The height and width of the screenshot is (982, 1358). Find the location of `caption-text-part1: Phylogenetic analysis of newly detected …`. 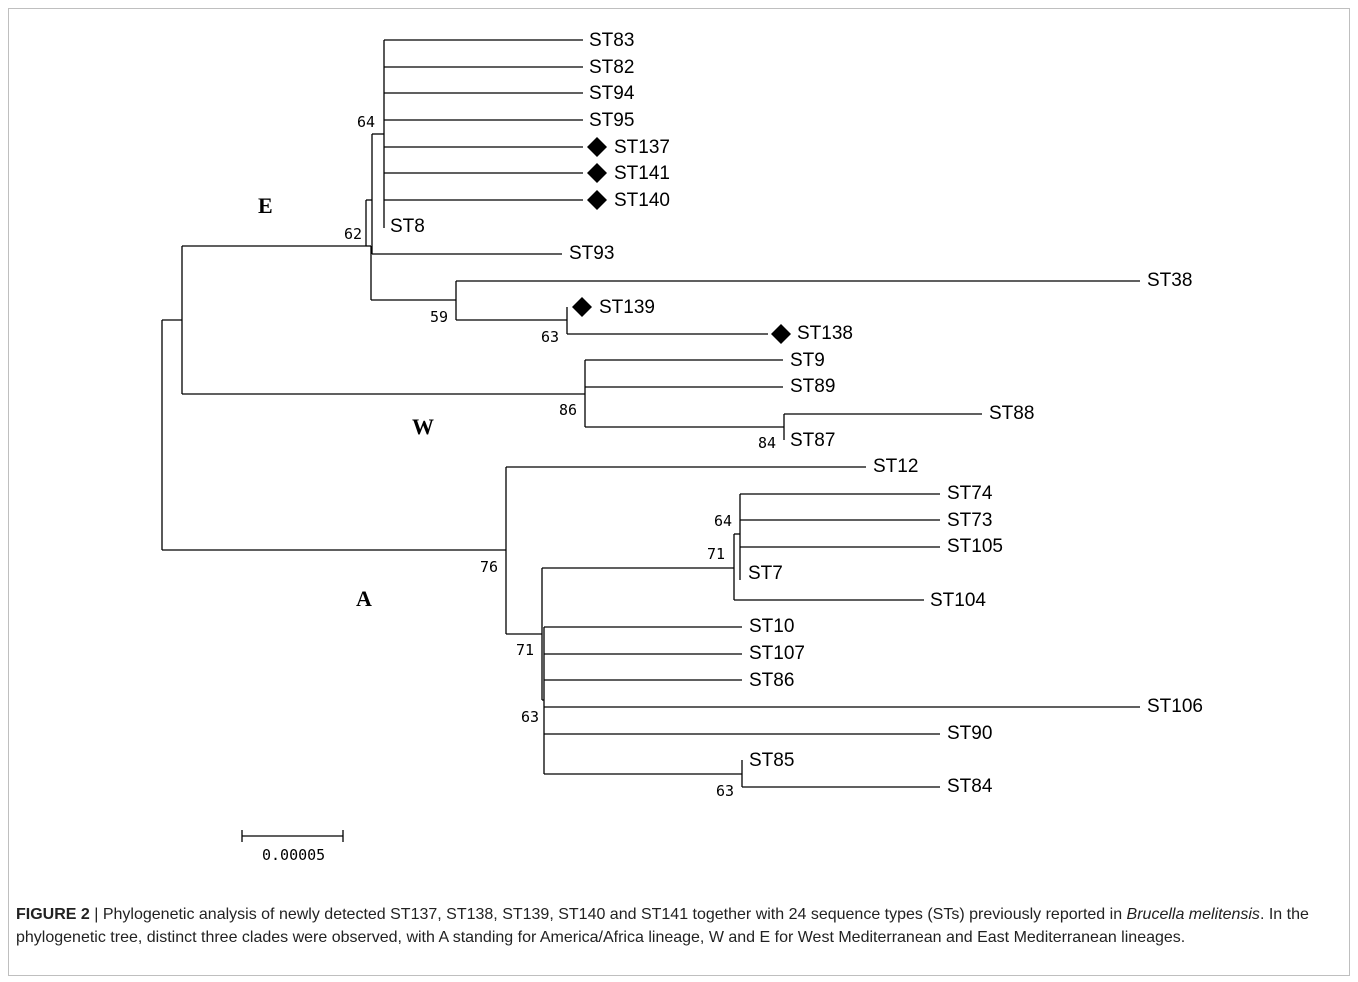

caption-text-part1: Phylogenetic analysis of newly detected … is located at coordinates (614, 914).